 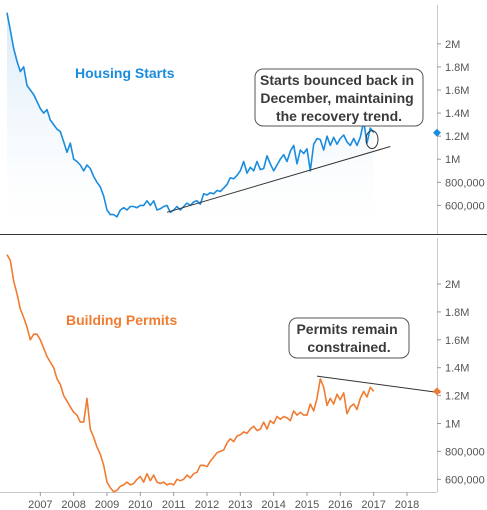 What do you see at coordinates (207, 504) in the screenshot?
I see `x-tick-label: 2012` at bounding box center [207, 504].